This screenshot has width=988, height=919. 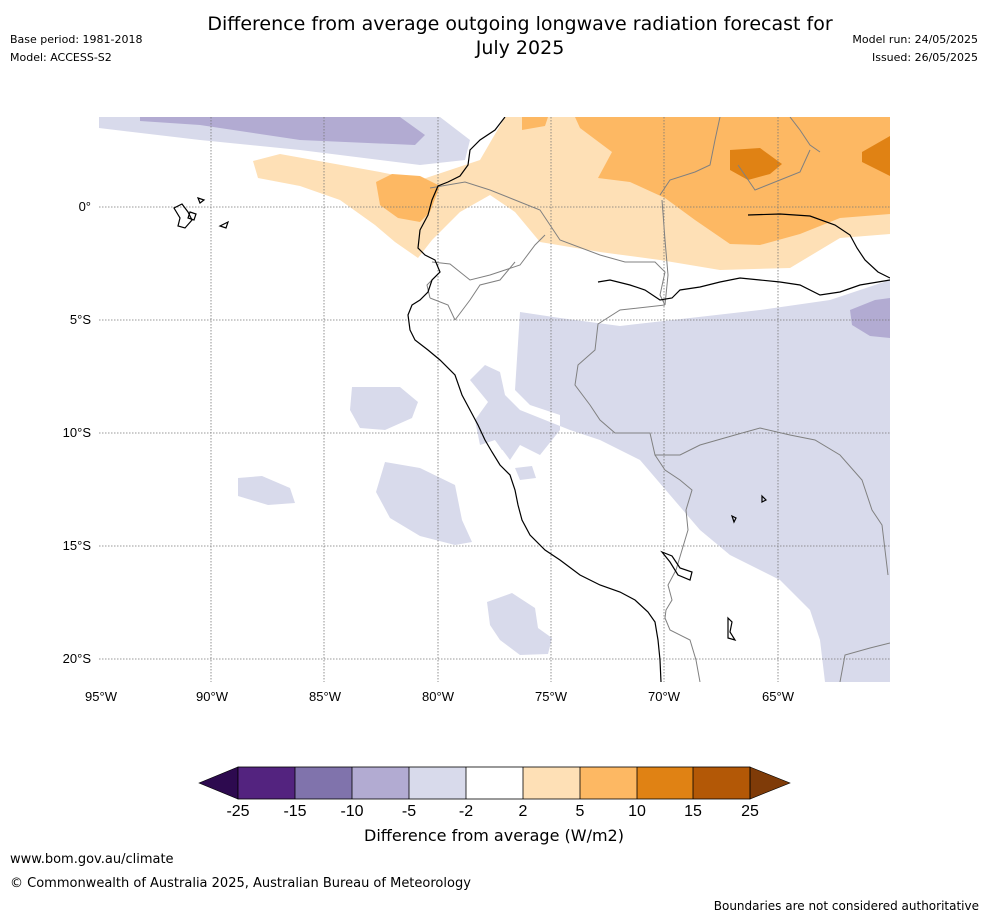 I want to click on colorbar-tick-2: 2, so click(x=523, y=811).